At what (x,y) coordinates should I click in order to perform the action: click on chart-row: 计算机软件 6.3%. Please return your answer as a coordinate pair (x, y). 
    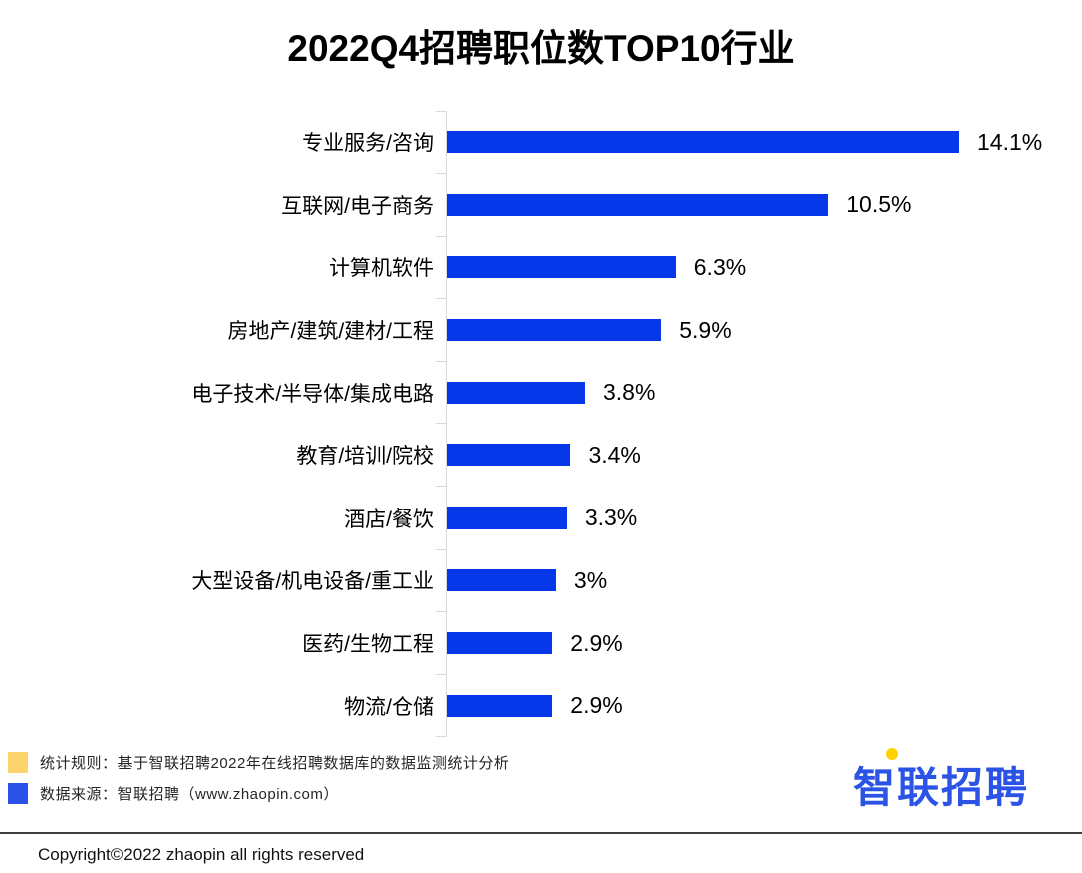
    Looking at the image, I should click on (541, 267).